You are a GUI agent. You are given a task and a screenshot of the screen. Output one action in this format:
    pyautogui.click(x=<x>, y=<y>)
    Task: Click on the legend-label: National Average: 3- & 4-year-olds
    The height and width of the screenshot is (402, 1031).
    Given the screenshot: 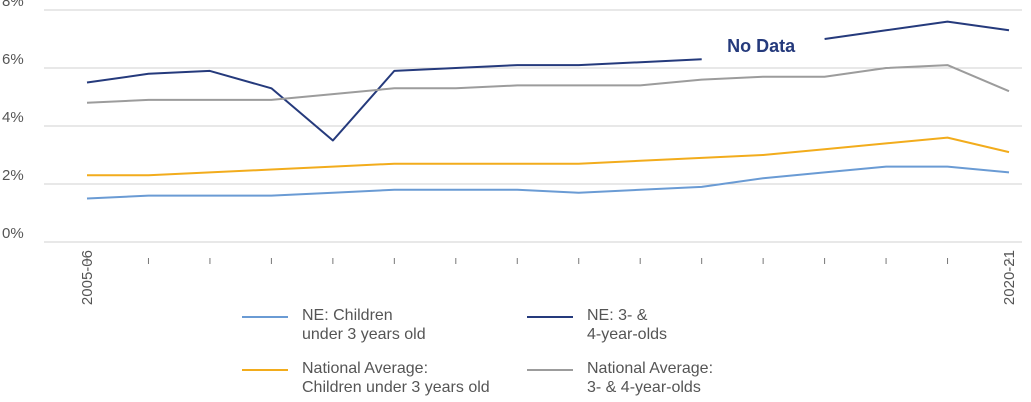 What is the action you would take?
    pyautogui.click(x=650, y=378)
    